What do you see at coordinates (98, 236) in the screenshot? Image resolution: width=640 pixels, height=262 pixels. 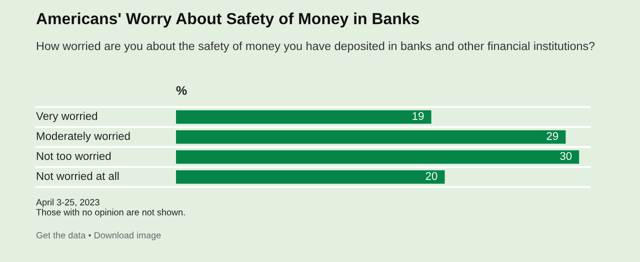 I see `text: Get the data • Download image` at bounding box center [98, 236].